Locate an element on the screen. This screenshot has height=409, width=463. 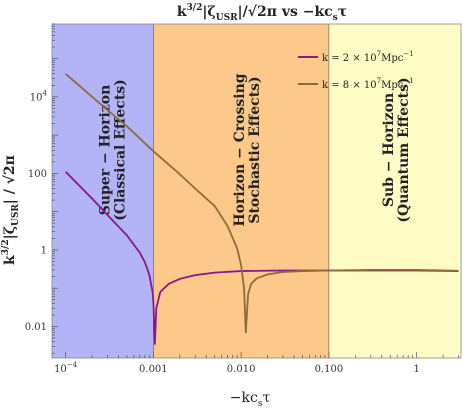
y-axis-label: k3/2|ζUSR| / √2π is located at coordinates (11, 210).